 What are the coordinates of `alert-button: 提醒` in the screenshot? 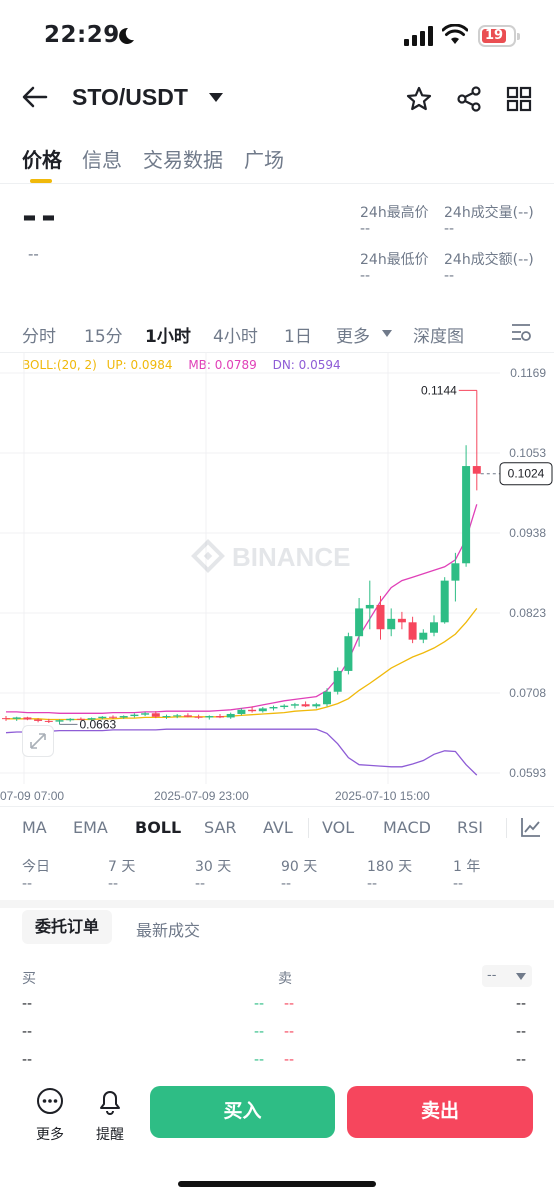 It's located at (110, 1114).